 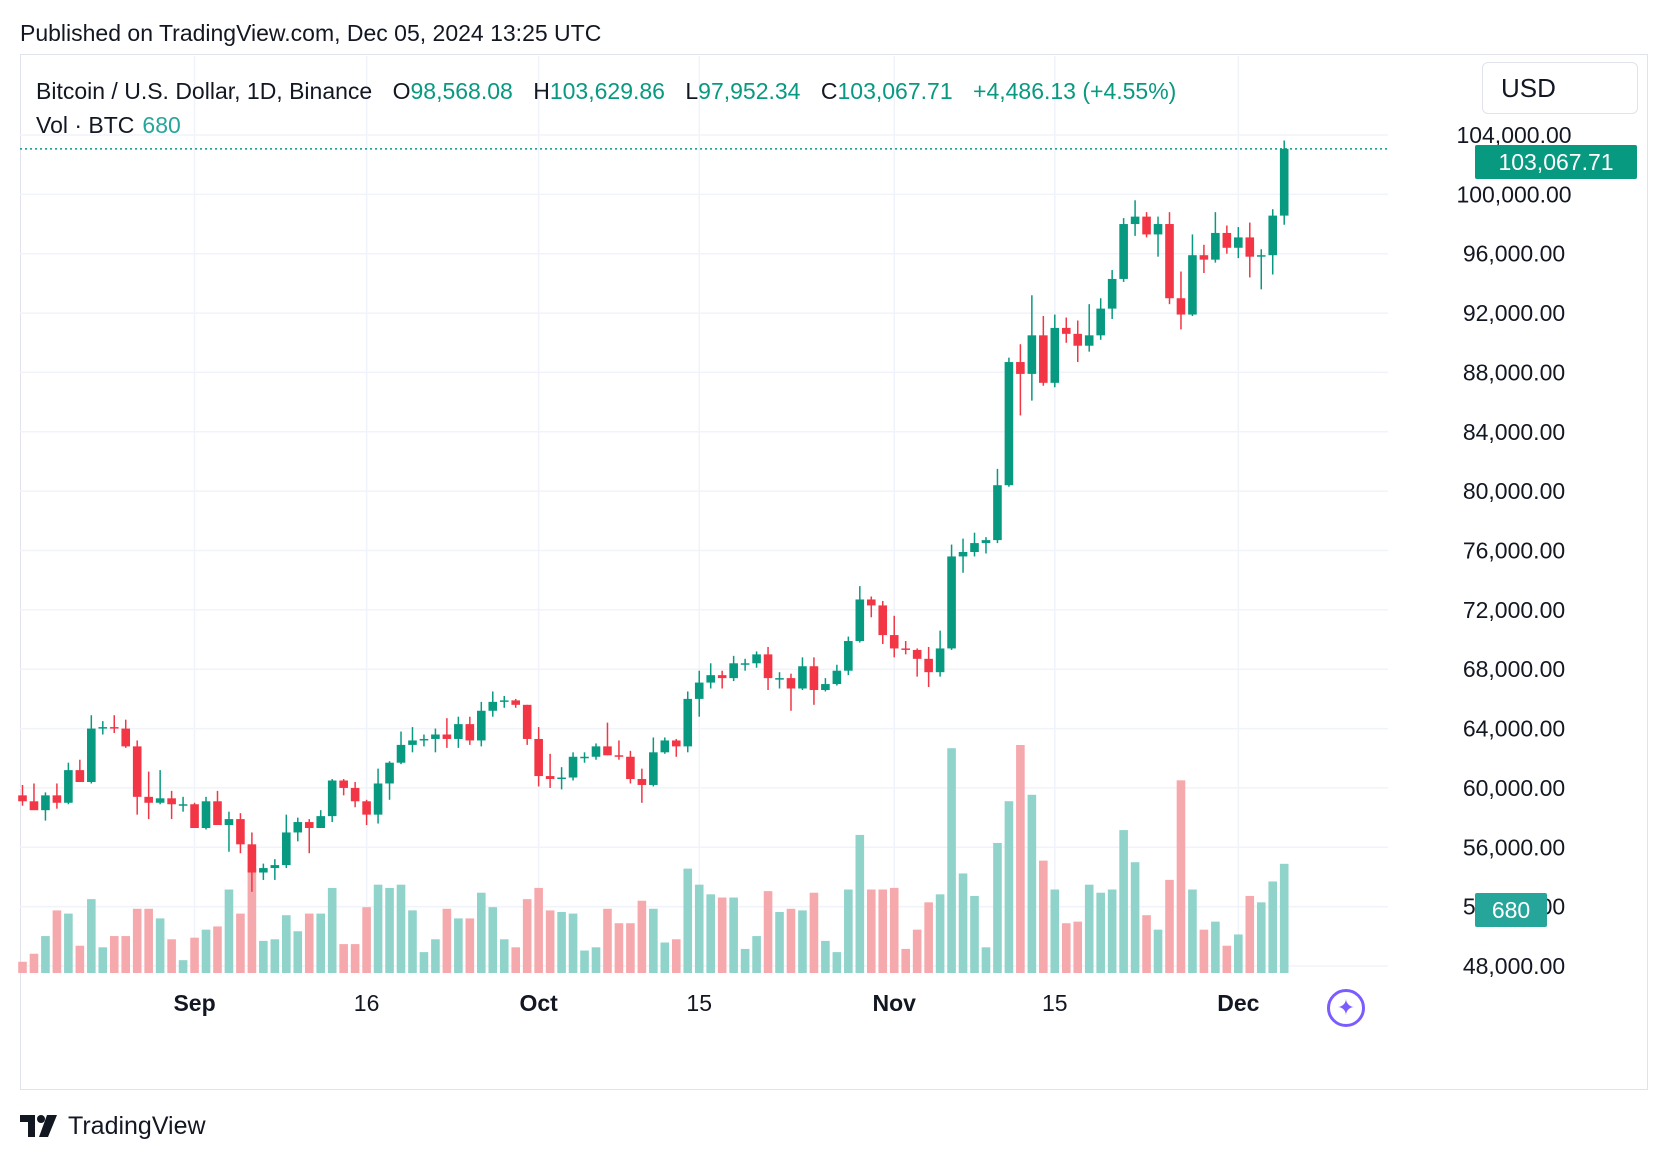 What do you see at coordinates (1075, 91) in the screenshot?
I see `change-value: +4,486.13 (+4.55%)` at bounding box center [1075, 91].